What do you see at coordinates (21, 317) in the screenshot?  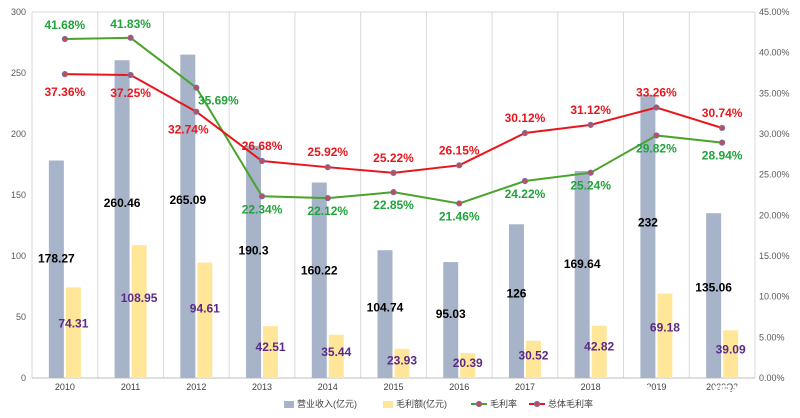 I see `y-tick-label: 50` at bounding box center [21, 317].